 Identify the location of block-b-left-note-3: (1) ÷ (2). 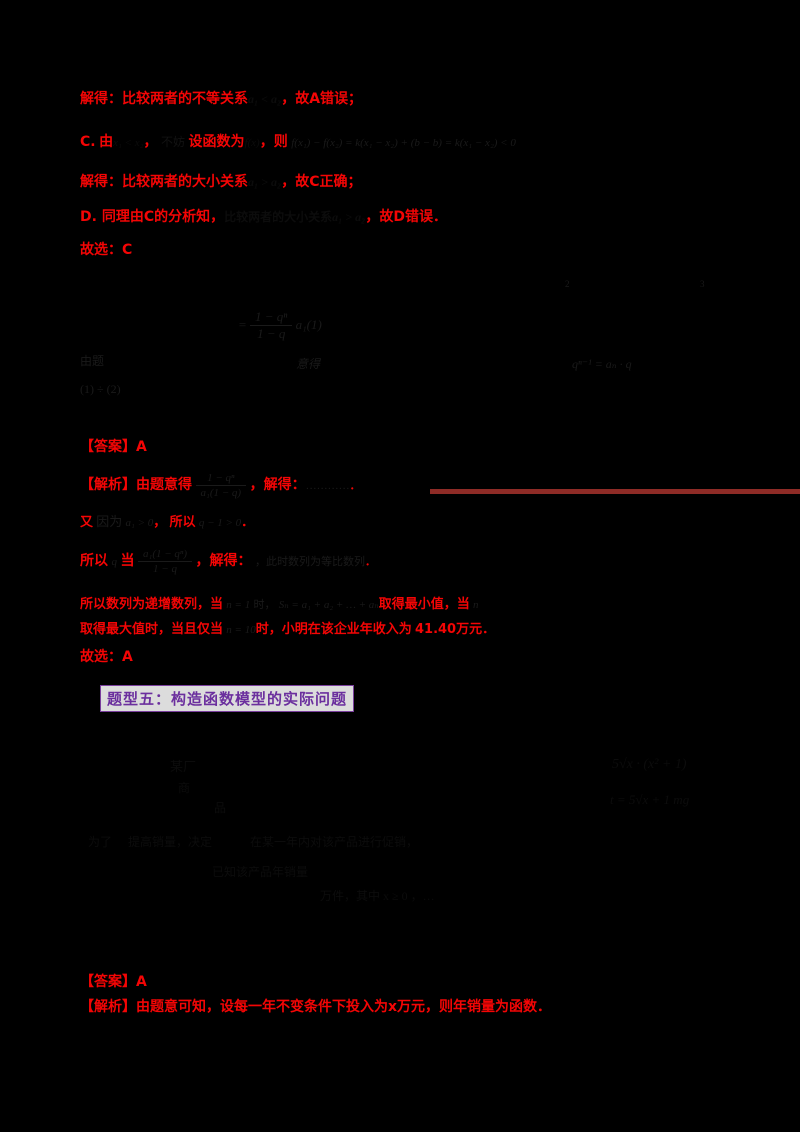
(100, 389).